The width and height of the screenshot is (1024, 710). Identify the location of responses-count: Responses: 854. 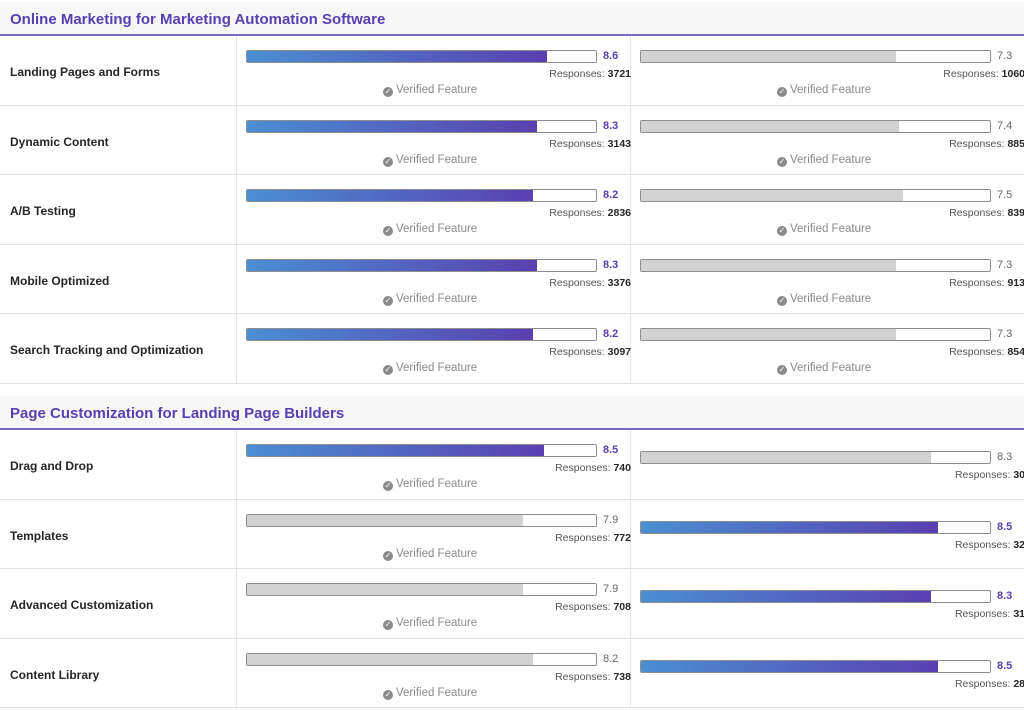
(986, 352).